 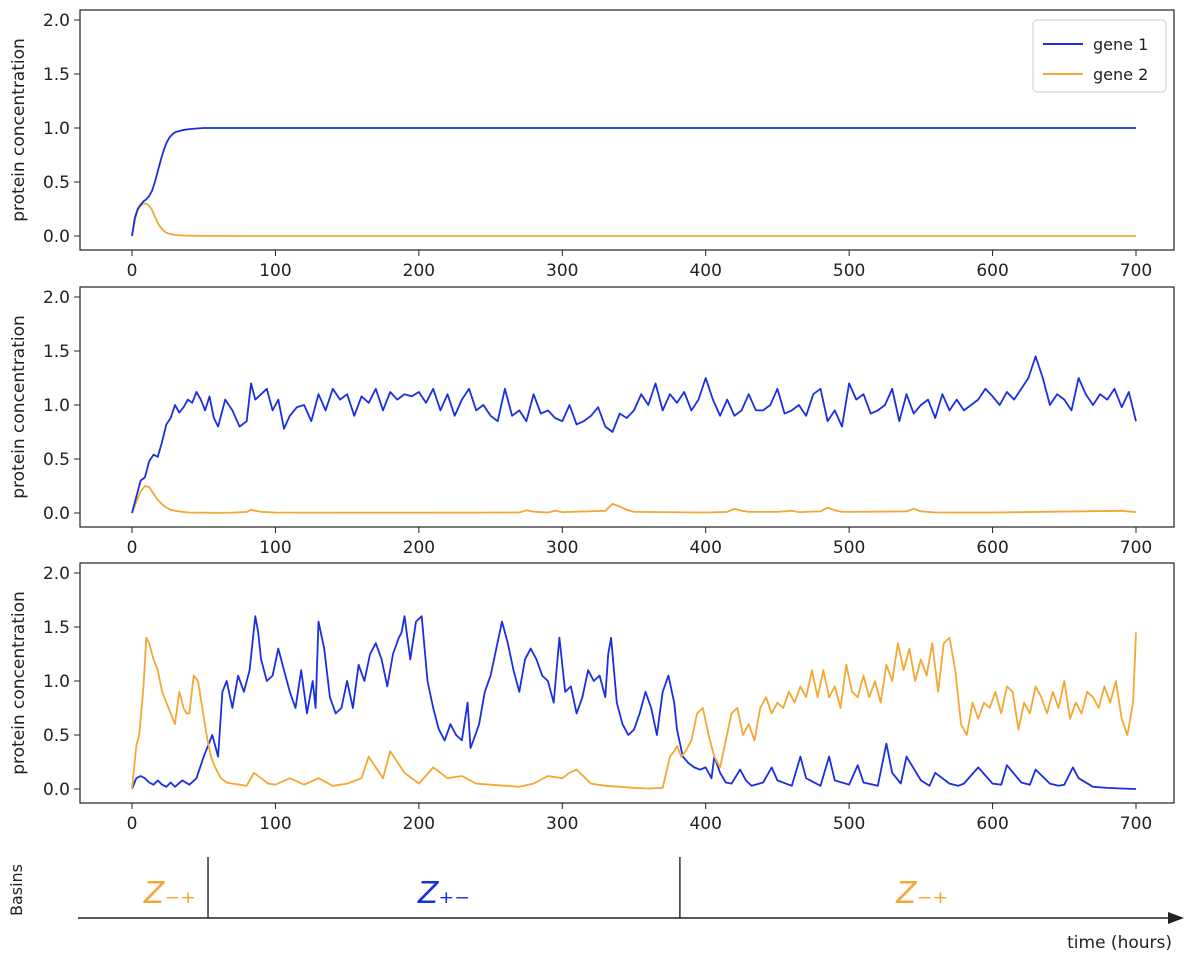 What do you see at coordinates (1119, 943) in the screenshot?
I see `time-axis-title: time (hours)` at bounding box center [1119, 943].